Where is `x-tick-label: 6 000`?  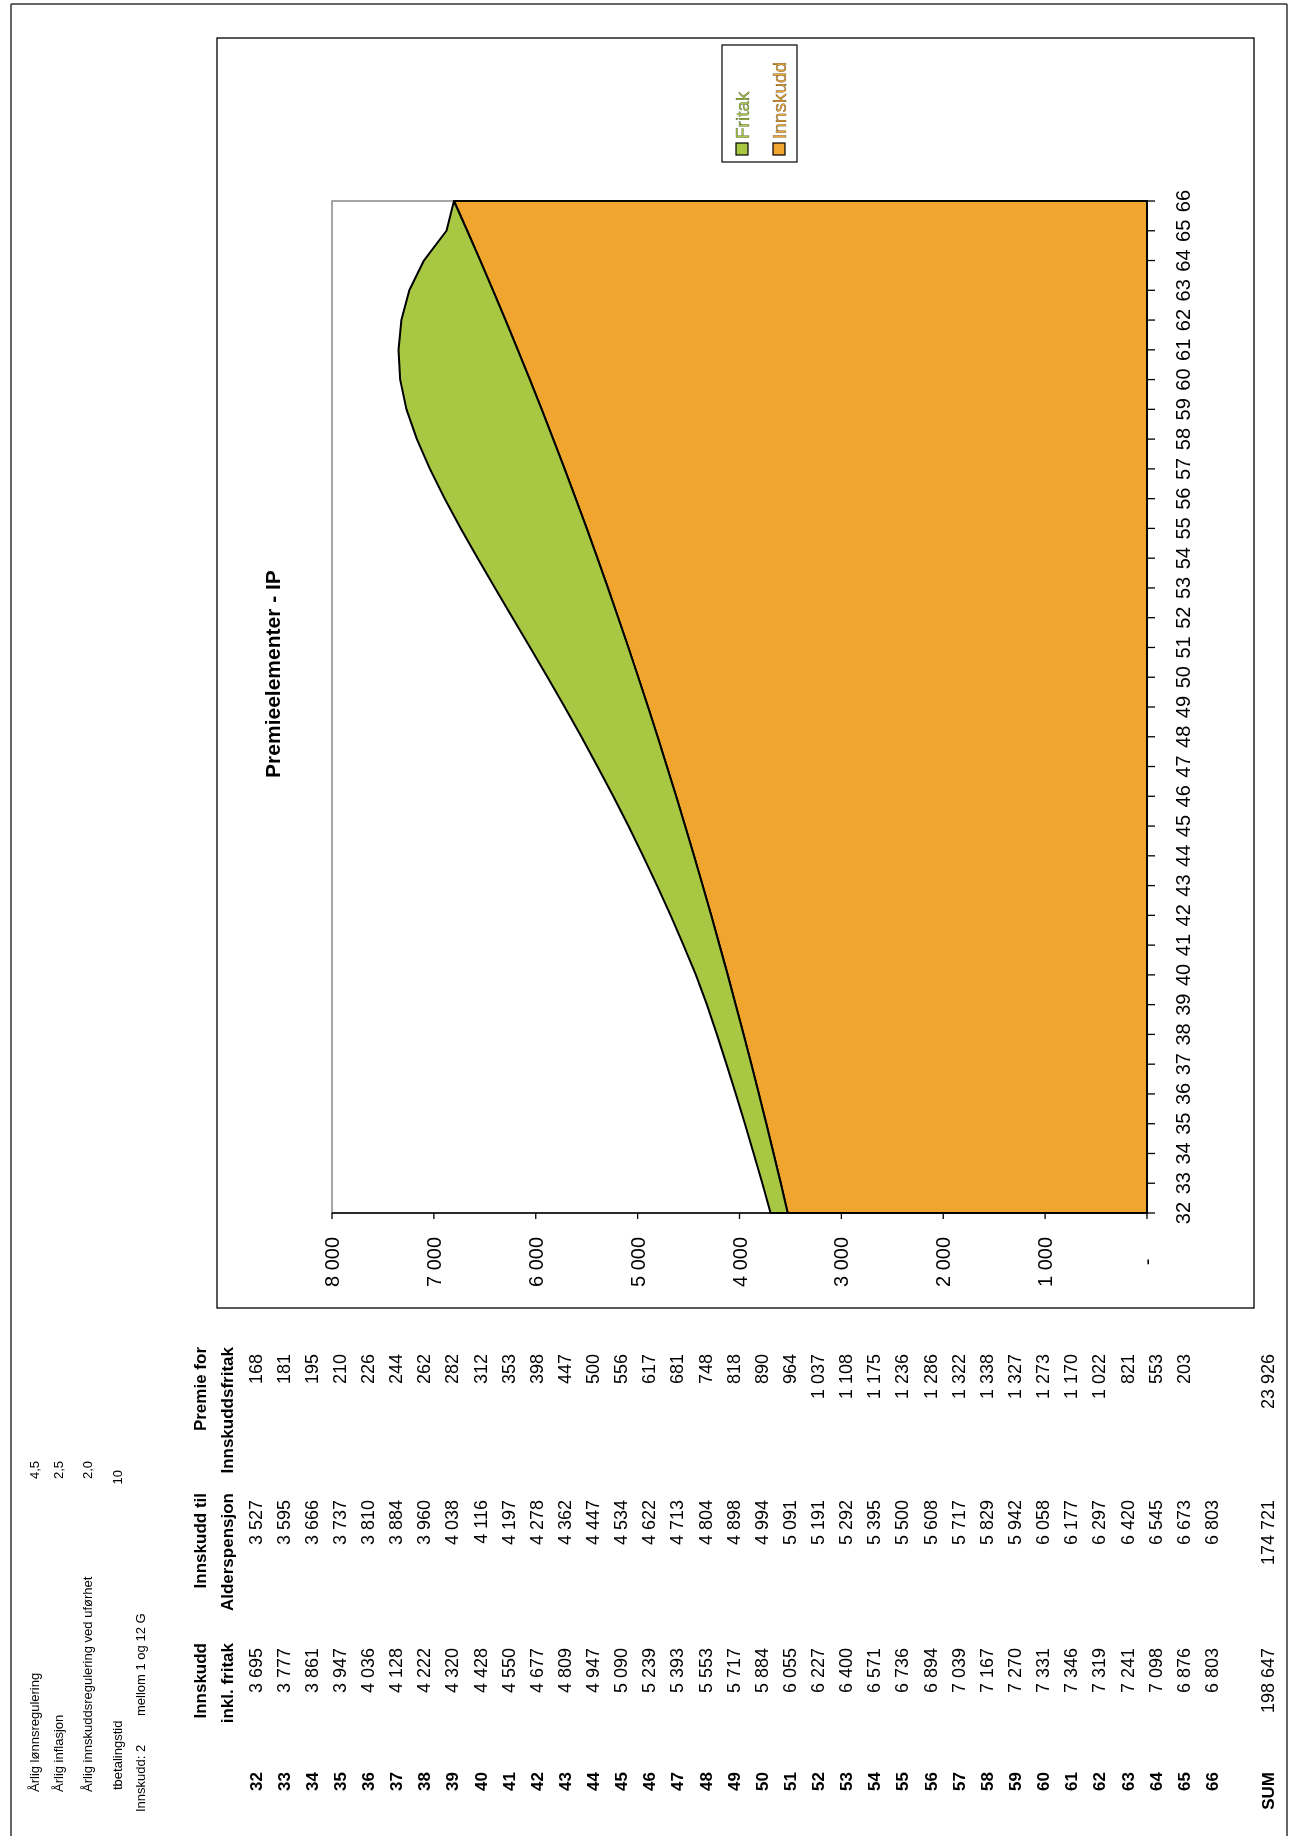 x-tick-label: 6 000 is located at coordinates (535, 1262).